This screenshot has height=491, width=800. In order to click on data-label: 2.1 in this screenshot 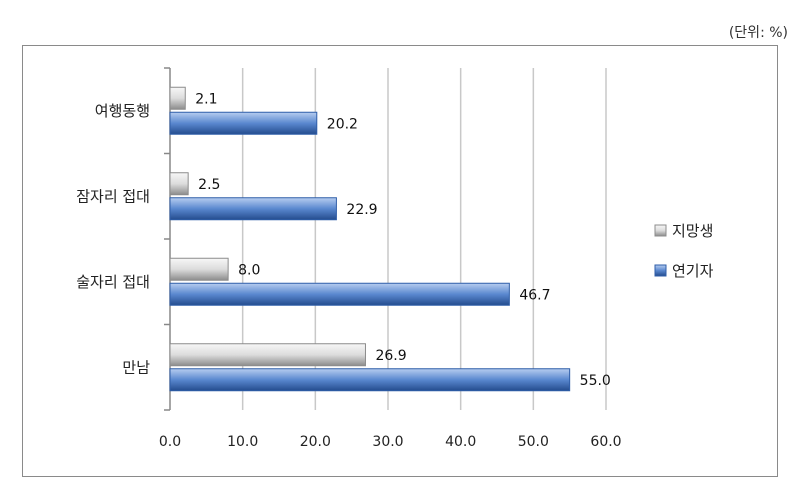, I will do `click(206, 99)`.